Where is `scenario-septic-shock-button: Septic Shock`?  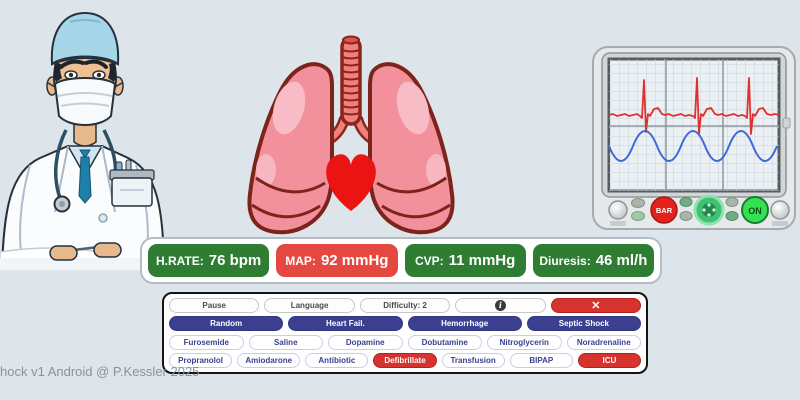
scenario-septic-shock-button: Septic Shock is located at coordinates (583, 324).